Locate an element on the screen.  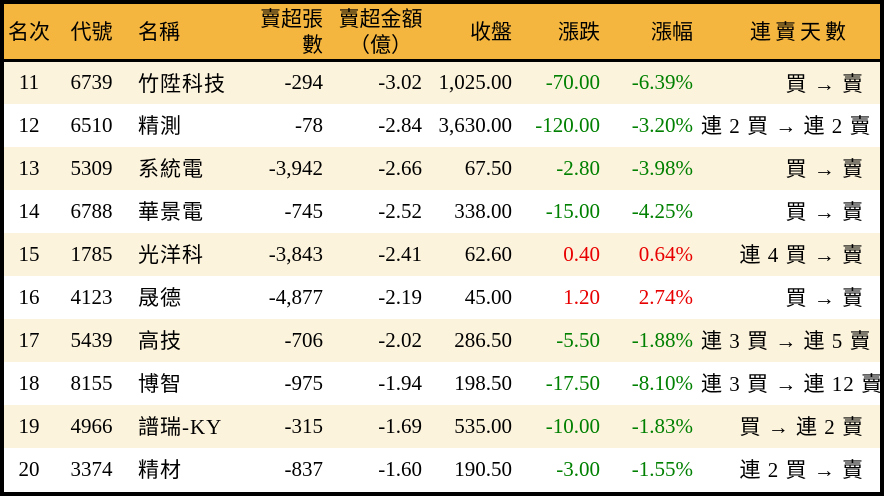
table-header: 名次 代號 名稱 賣超張數 賣超金額 （億） 收盤 漲跌 漲幅 連賣天數 is located at coordinates (442, 33).